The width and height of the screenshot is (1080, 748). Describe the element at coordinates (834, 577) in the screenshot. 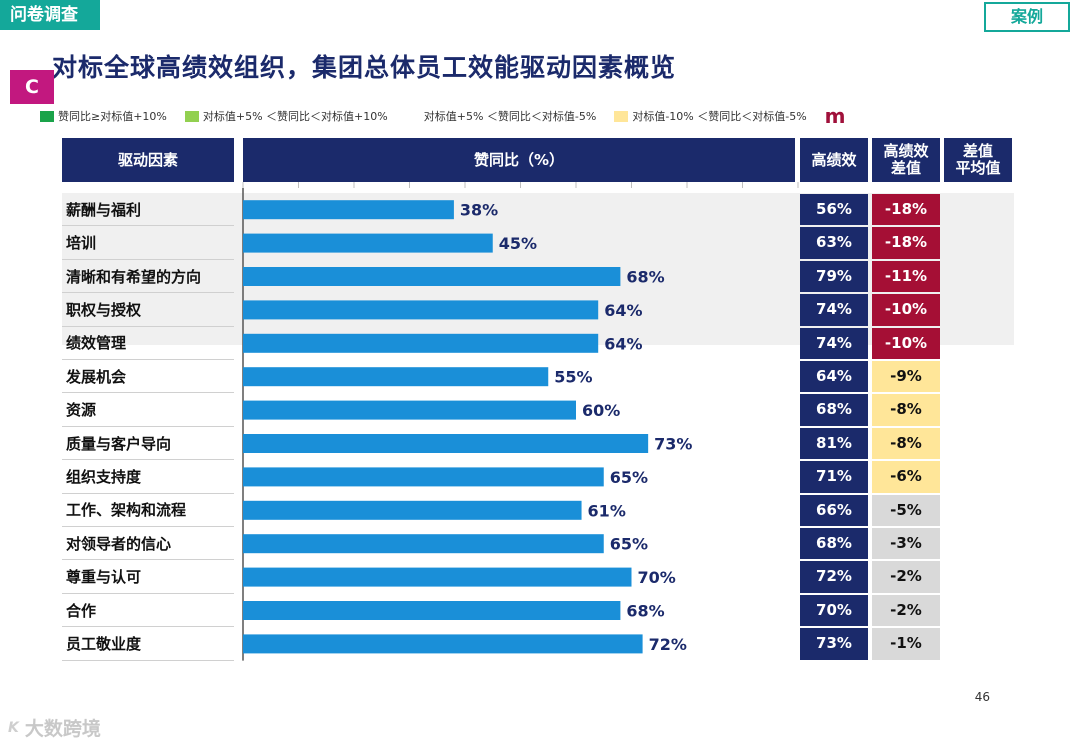

I see `high-performance-cell: 72%` at that location.